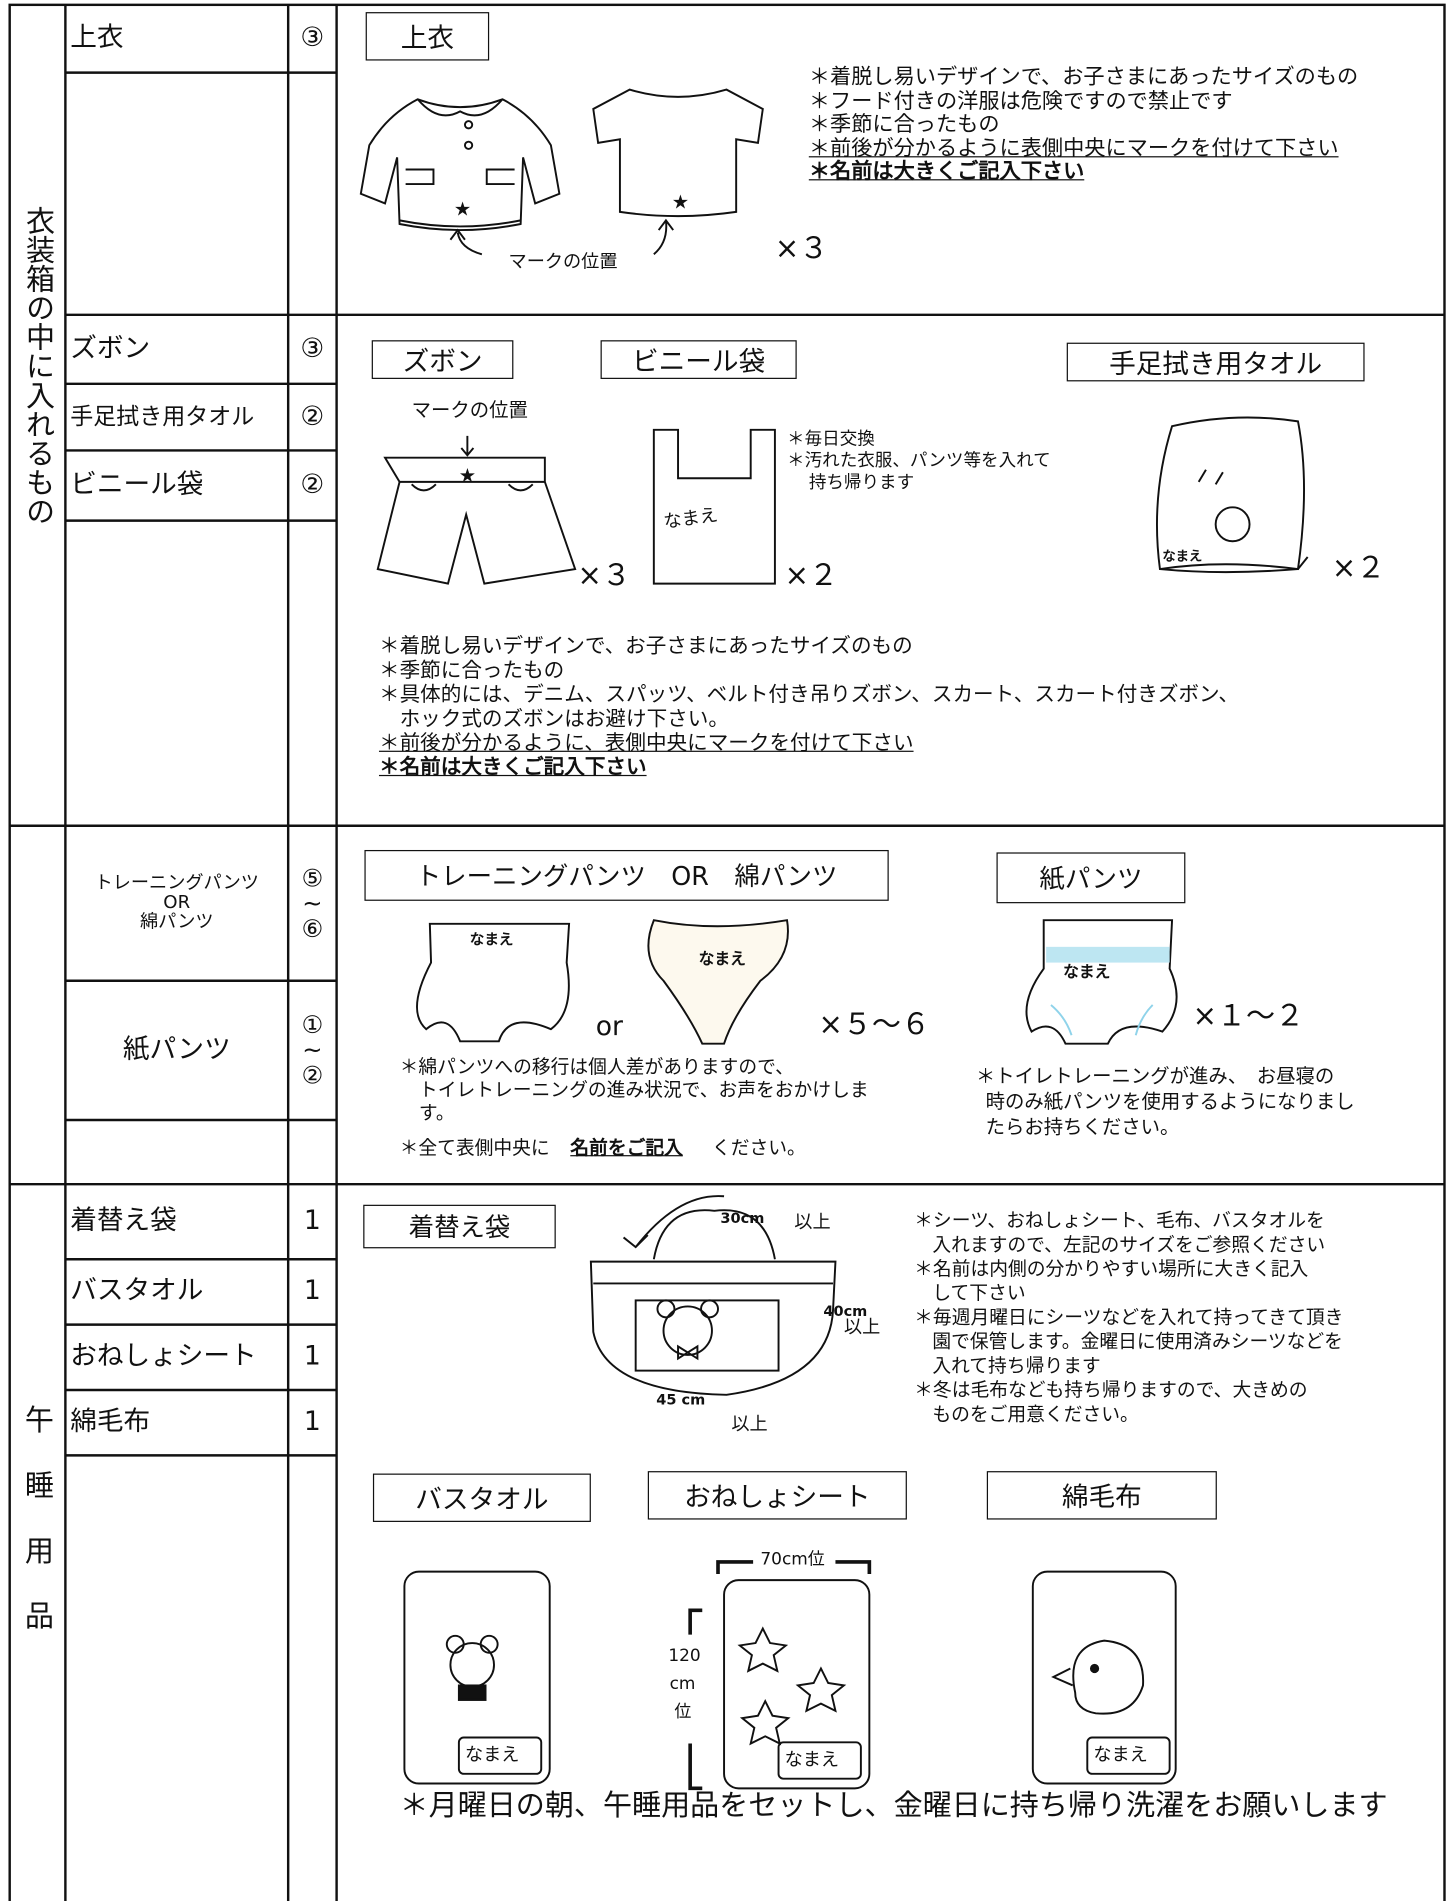 This screenshot has height=1902, width=1453. Describe the element at coordinates (442, 359) in the screenshot. I see `heading-box: ズボン` at that location.